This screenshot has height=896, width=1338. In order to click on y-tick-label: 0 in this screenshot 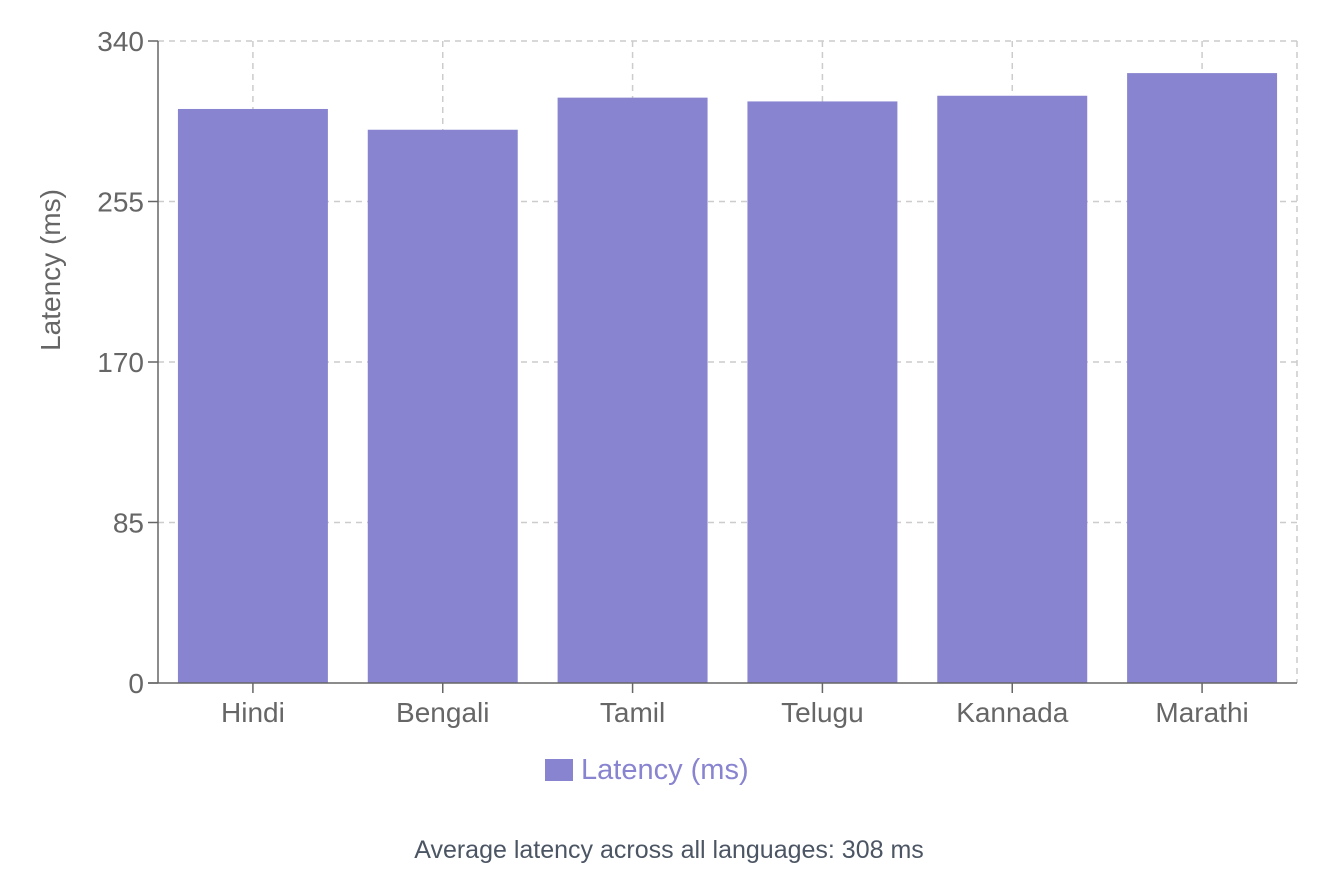, I will do `click(136, 683)`.